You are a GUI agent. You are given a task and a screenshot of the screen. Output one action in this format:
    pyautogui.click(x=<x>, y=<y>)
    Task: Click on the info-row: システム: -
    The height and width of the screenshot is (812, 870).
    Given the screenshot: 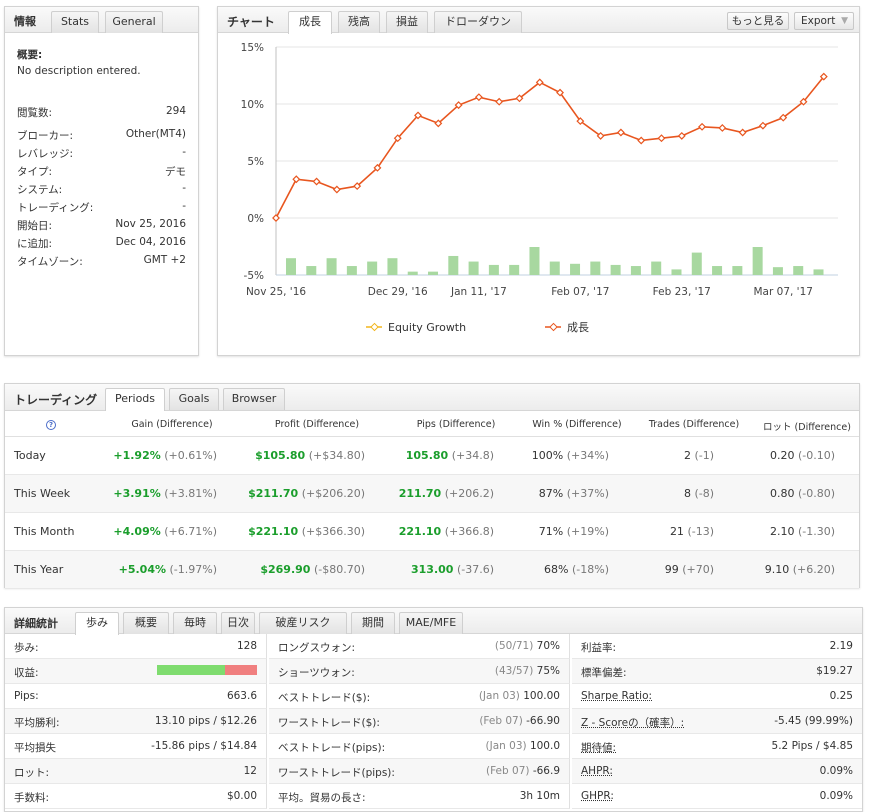 What is the action you would take?
    pyautogui.click(x=101, y=190)
    